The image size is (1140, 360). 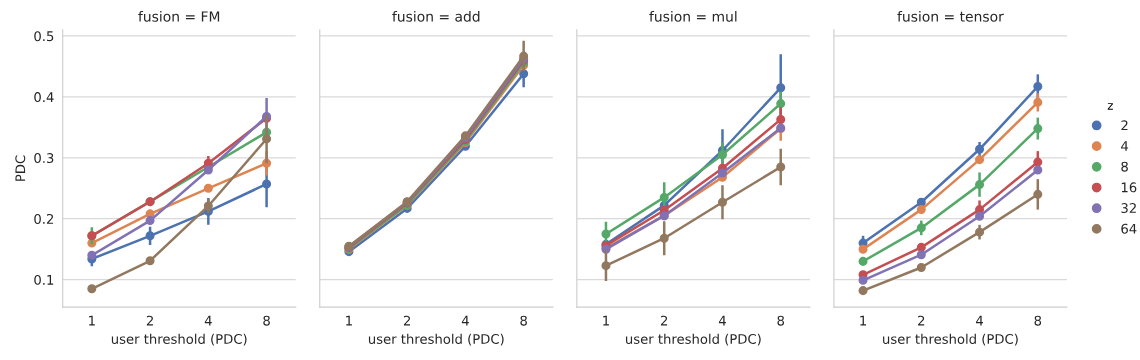 What do you see at coordinates (44, 97) in the screenshot?
I see `y-tick-label: 0.4` at bounding box center [44, 97].